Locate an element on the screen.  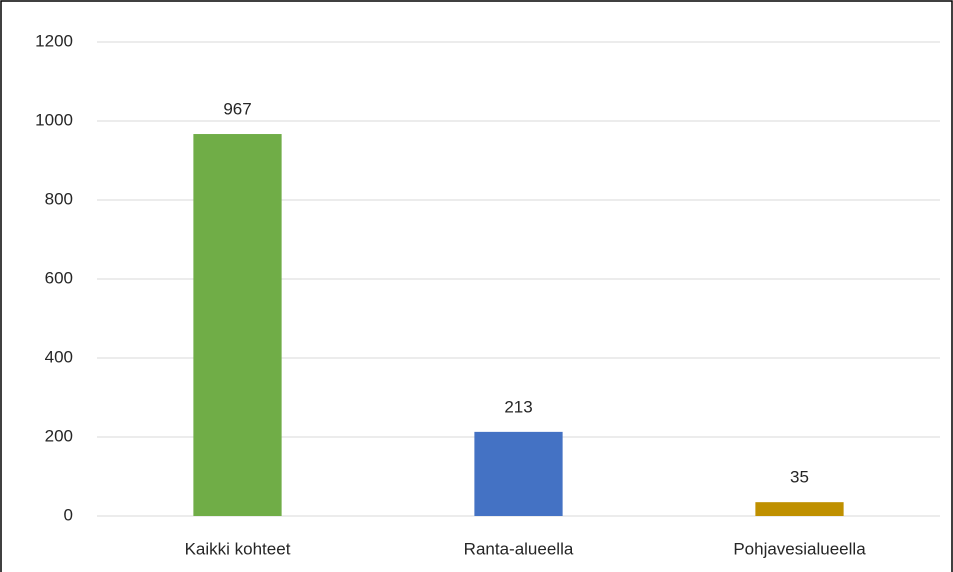
y-tick-label: 1000 is located at coordinates (54, 119).